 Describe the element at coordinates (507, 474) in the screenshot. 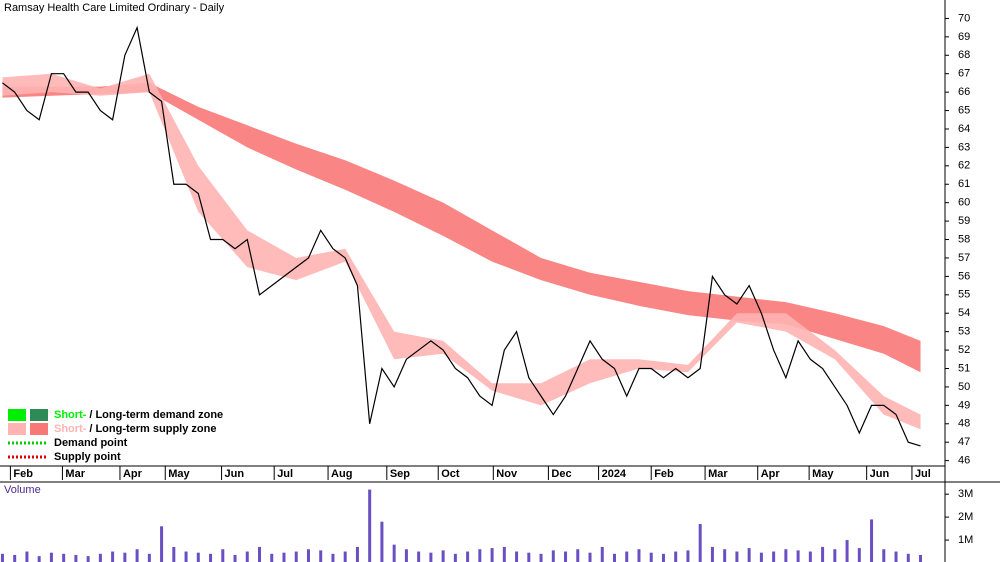

I see `x-tick-label: Nov` at that location.